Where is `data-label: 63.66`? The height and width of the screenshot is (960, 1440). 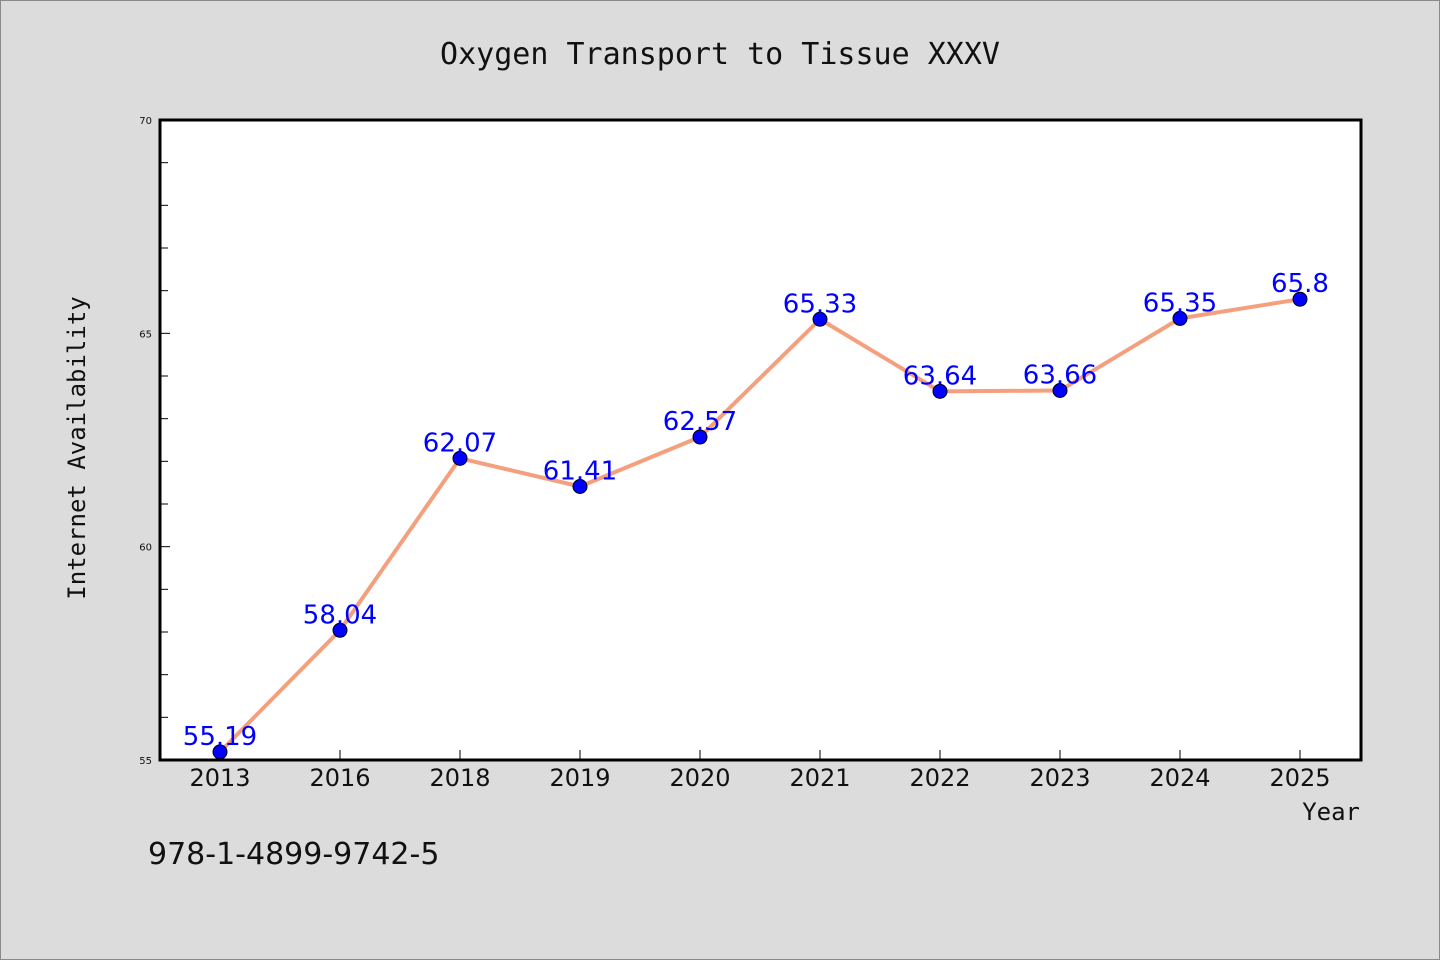
data-label: 63.66 is located at coordinates (1060, 376).